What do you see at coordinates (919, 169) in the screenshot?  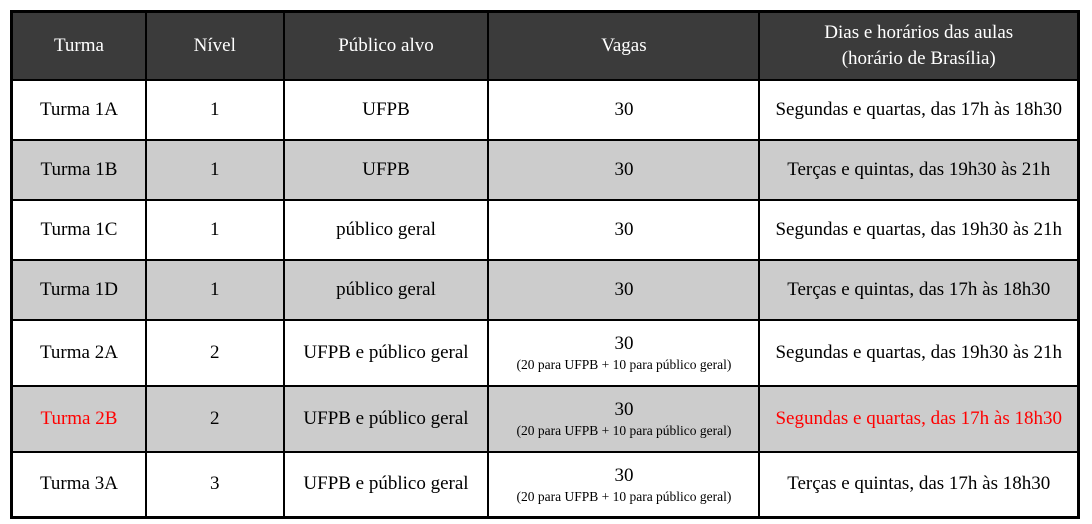 I see `cell-dias-horarios: Terças e quintas, das 19h30 às 21h` at bounding box center [919, 169].